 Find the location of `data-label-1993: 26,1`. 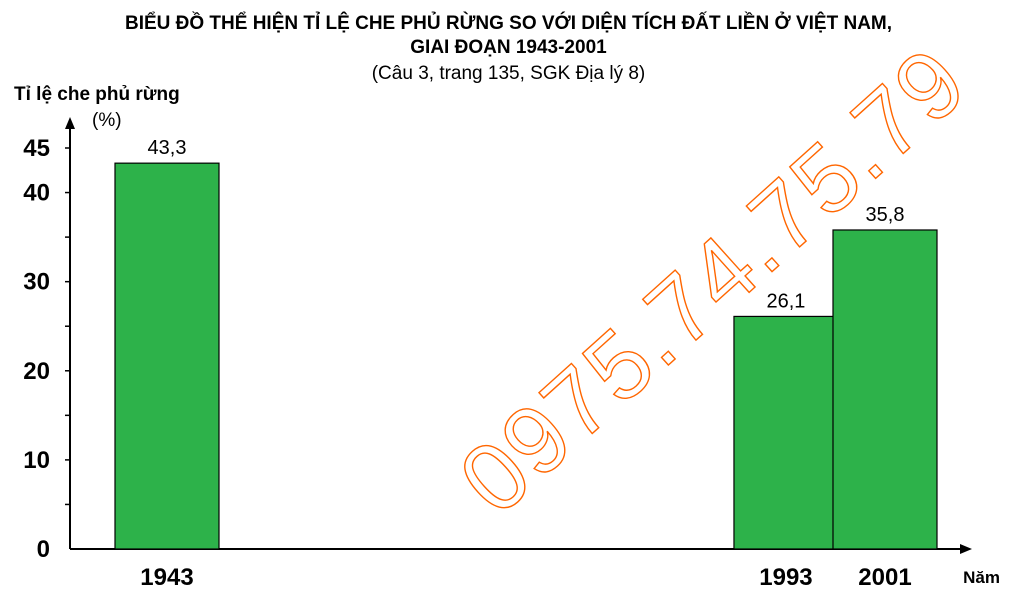

data-label-1993: 26,1 is located at coordinates (785, 301).